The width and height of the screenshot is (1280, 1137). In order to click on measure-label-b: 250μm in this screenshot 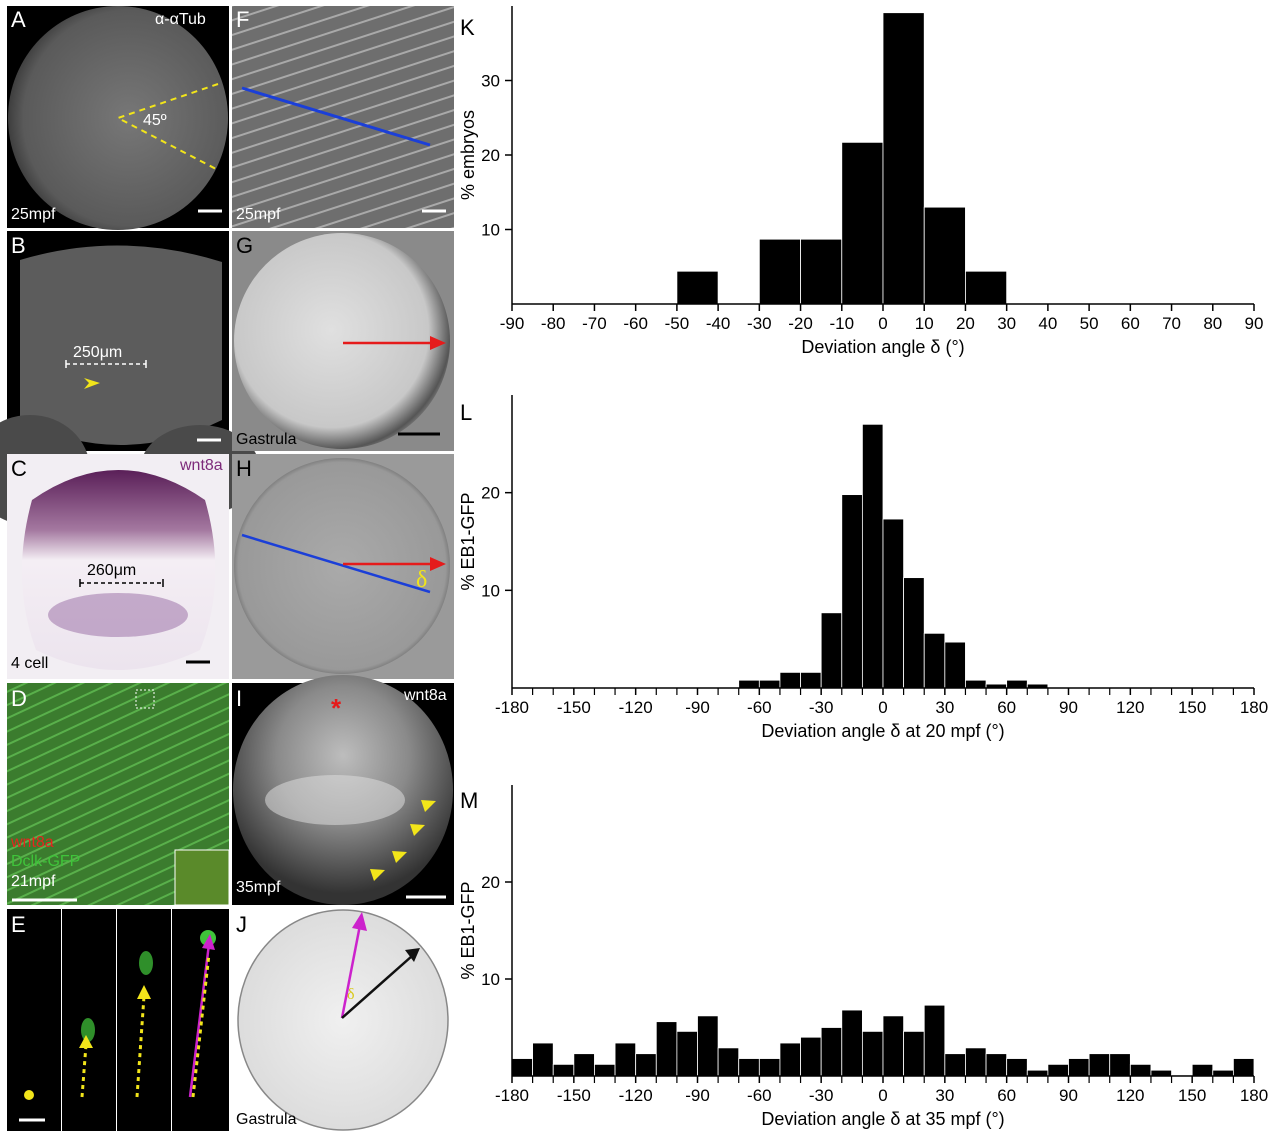, I will do `click(97, 352)`.